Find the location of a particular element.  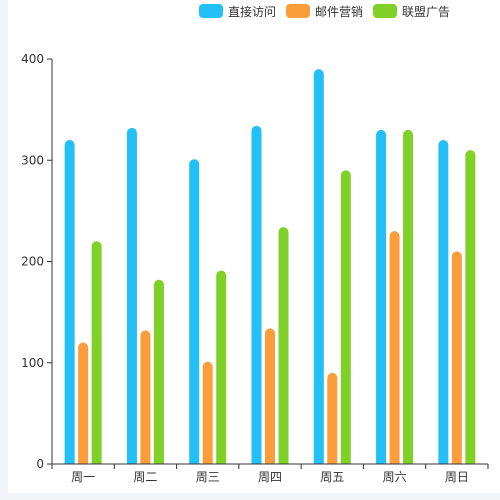

x-tick-label-3: 周四 is located at coordinates (270, 477).